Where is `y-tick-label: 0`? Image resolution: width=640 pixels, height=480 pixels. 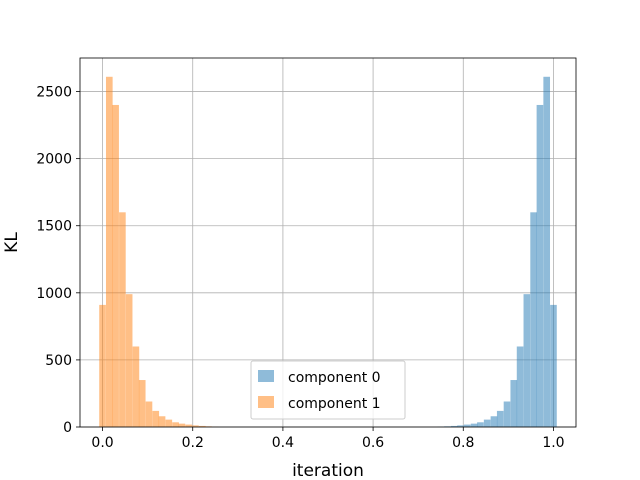 y-tick-label: 0 is located at coordinates (67, 428).